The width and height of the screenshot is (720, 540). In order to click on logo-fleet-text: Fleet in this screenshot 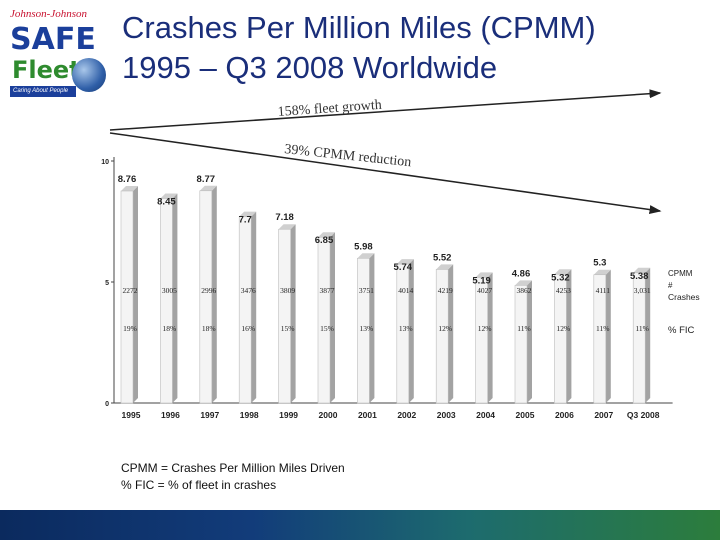, I will do `click(46, 70)`.